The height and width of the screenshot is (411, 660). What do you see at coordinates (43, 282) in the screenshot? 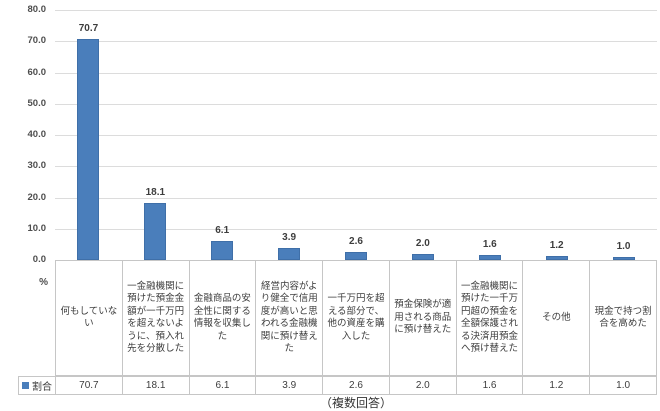
I see `y-axis-unit-label: %` at bounding box center [43, 282].